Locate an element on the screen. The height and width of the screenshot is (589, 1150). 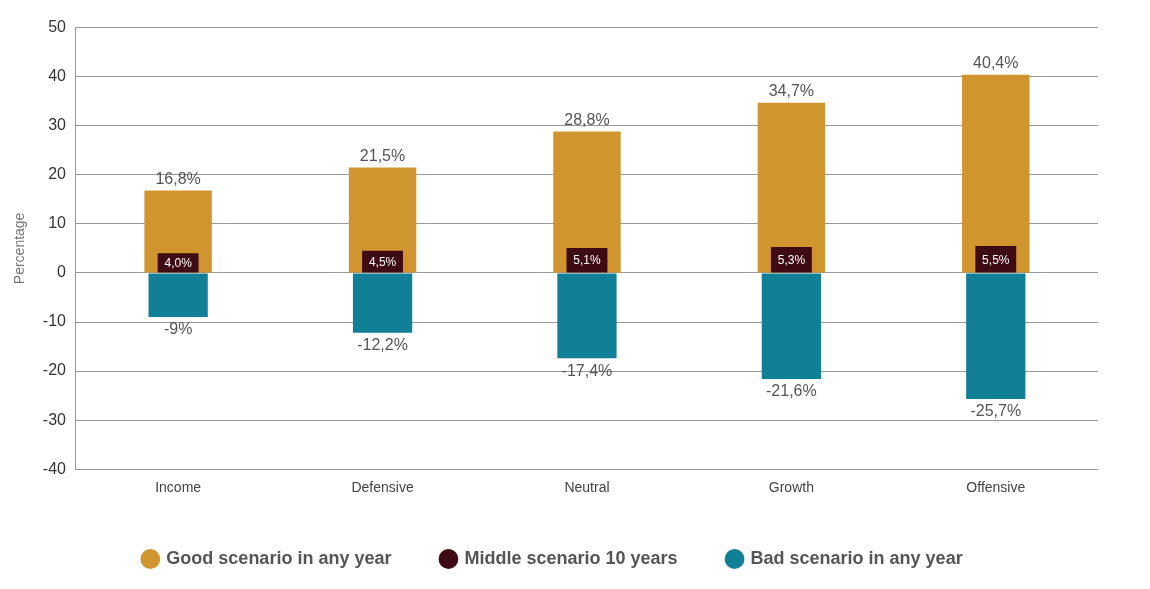
y-tick-label: -10 is located at coordinates (54, 321).